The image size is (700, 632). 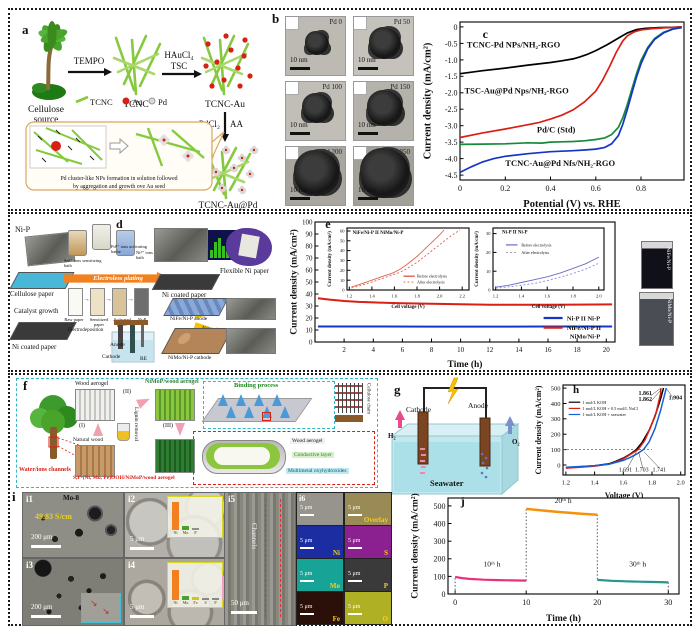 What do you see at coordinates (556, 419) in the screenshot?
I see `y-tick-label: 300` at bounding box center [556, 419].